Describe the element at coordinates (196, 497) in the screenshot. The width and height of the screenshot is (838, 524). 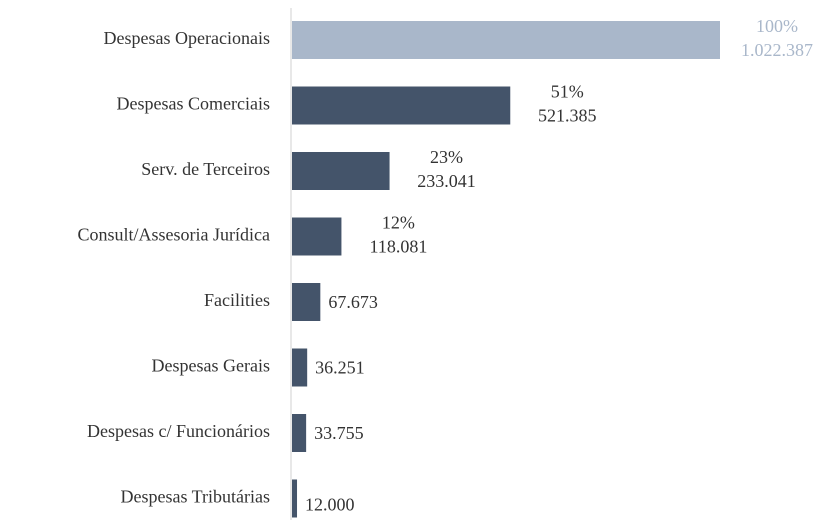
I see `category-label: Despesas Tributárias` at that location.